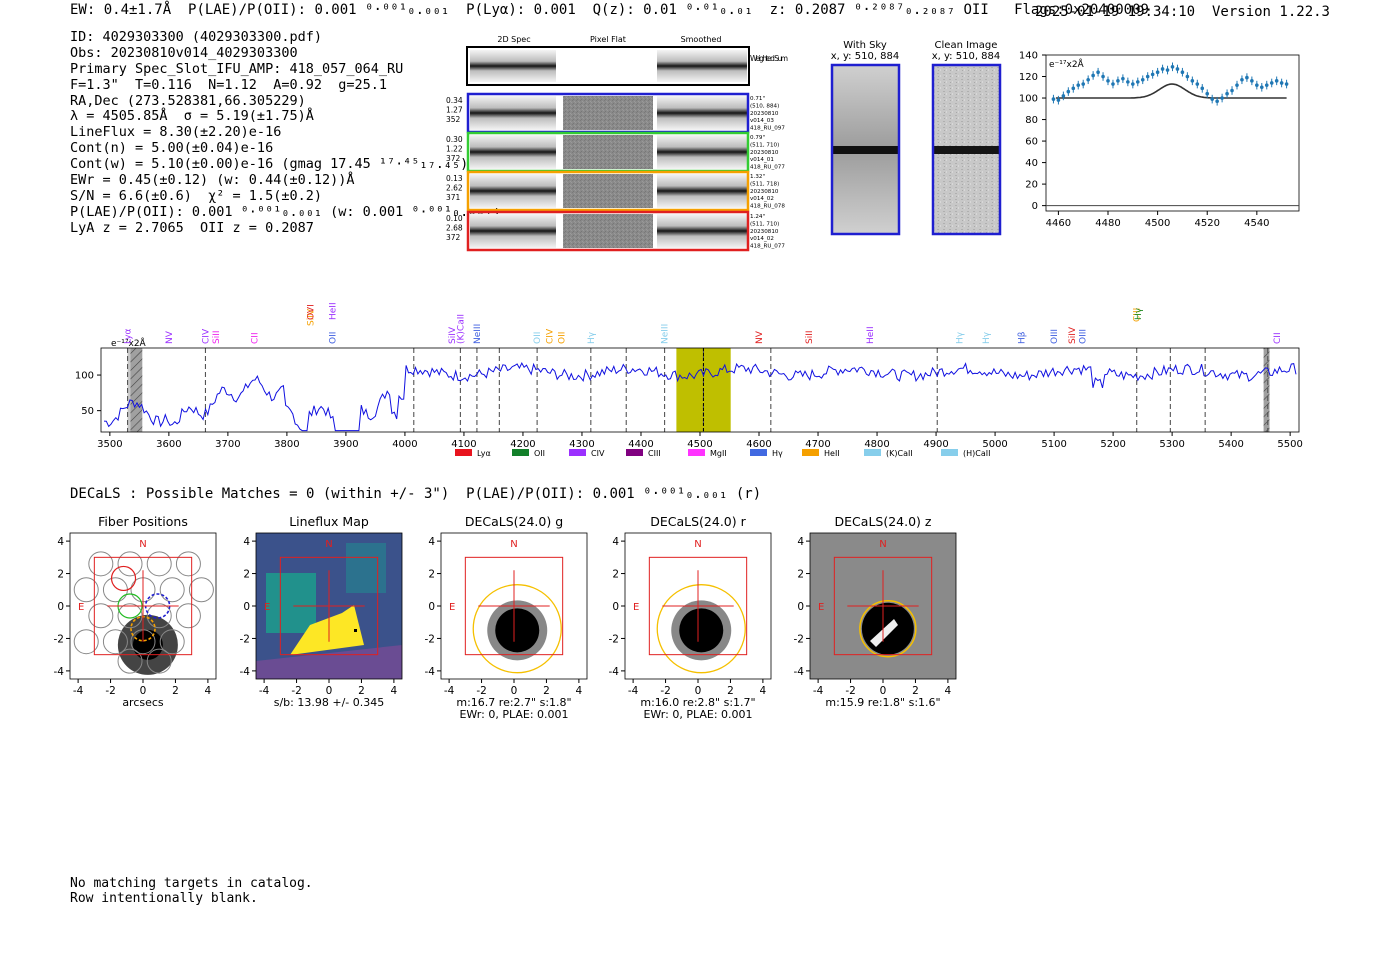  What do you see at coordinates (327, 630) in the screenshot?
I see `lineflux-peak` at bounding box center [327, 630].